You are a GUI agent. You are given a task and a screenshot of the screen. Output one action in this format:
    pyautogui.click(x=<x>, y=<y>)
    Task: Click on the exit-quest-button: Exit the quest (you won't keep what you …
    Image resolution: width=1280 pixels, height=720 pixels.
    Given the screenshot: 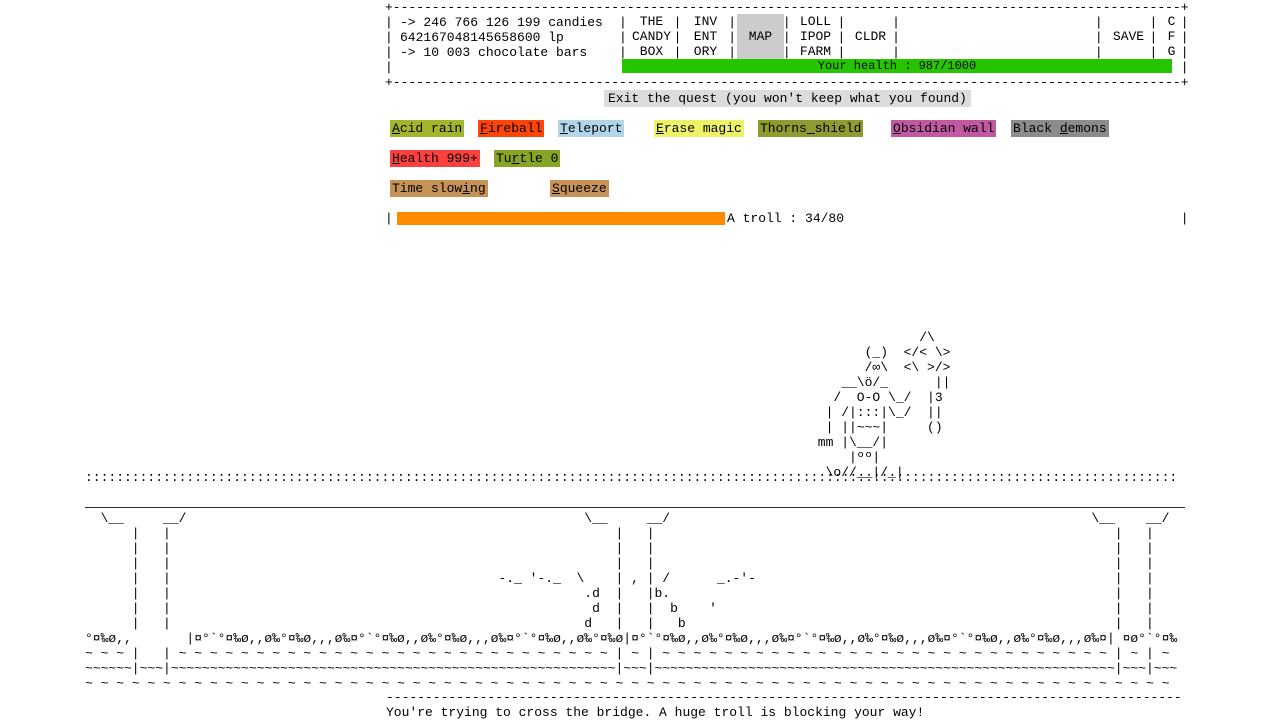 What is the action you would take?
    pyautogui.click(x=787, y=98)
    